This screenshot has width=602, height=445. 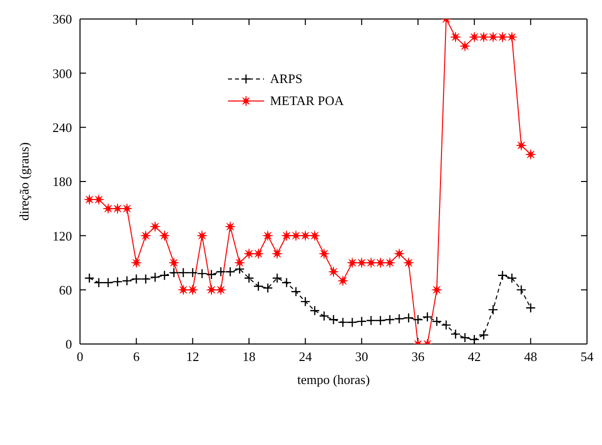 What do you see at coordinates (474, 356) in the screenshot?
I see `x-tick-label: 42` at bounding box center [474, 356].